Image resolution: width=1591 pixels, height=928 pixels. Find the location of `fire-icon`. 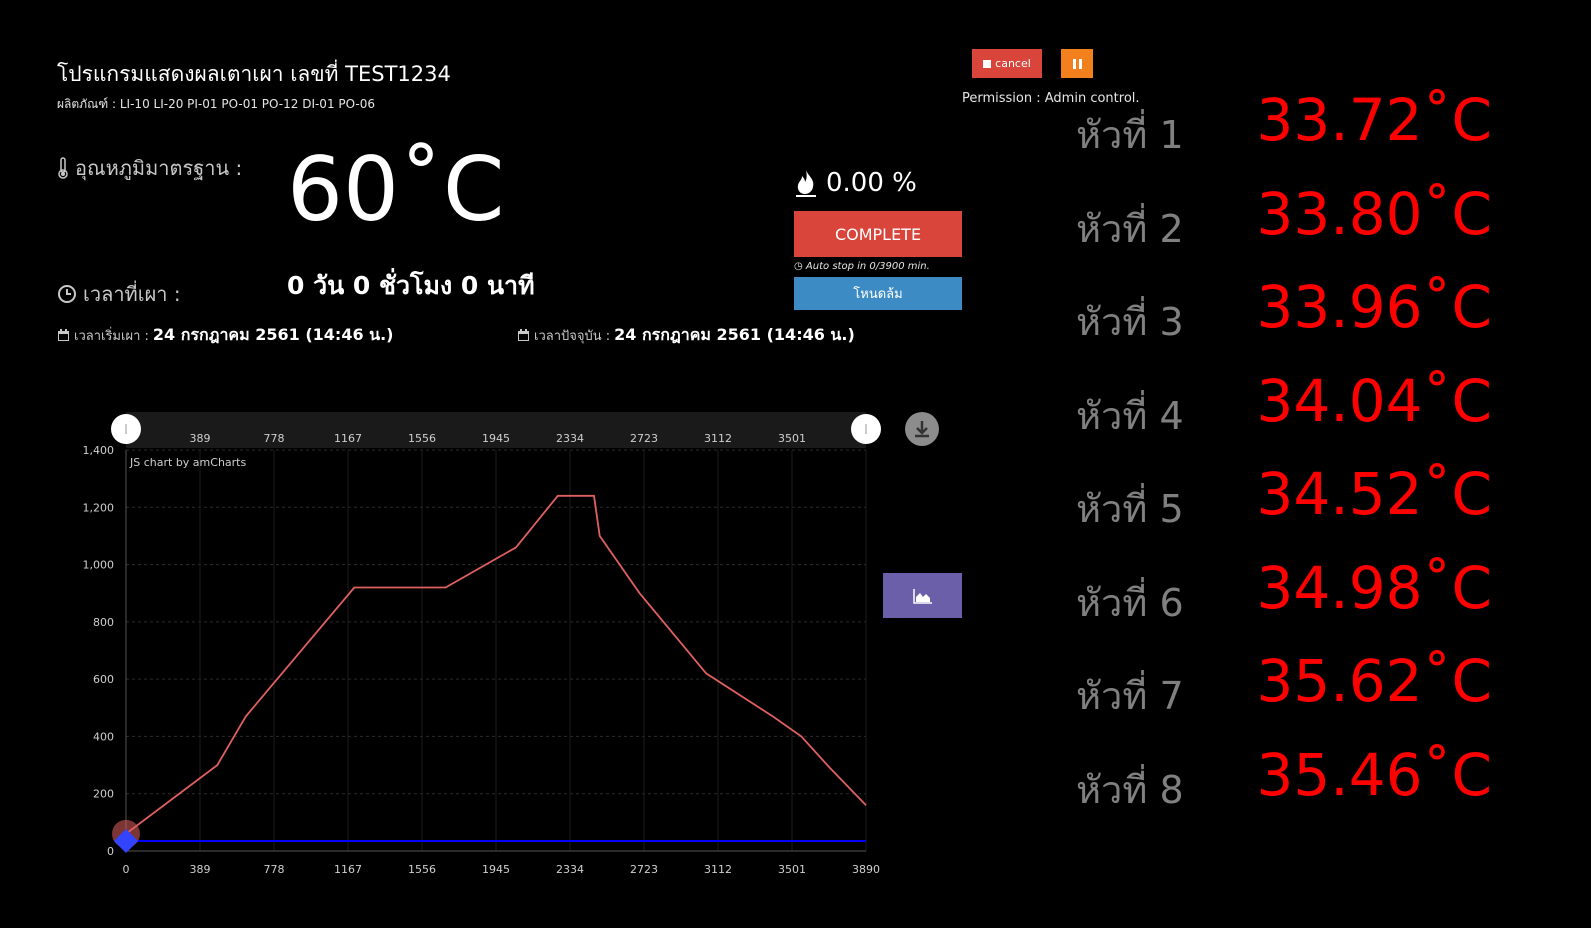

fire-icon is located at coordinates (806, 183).